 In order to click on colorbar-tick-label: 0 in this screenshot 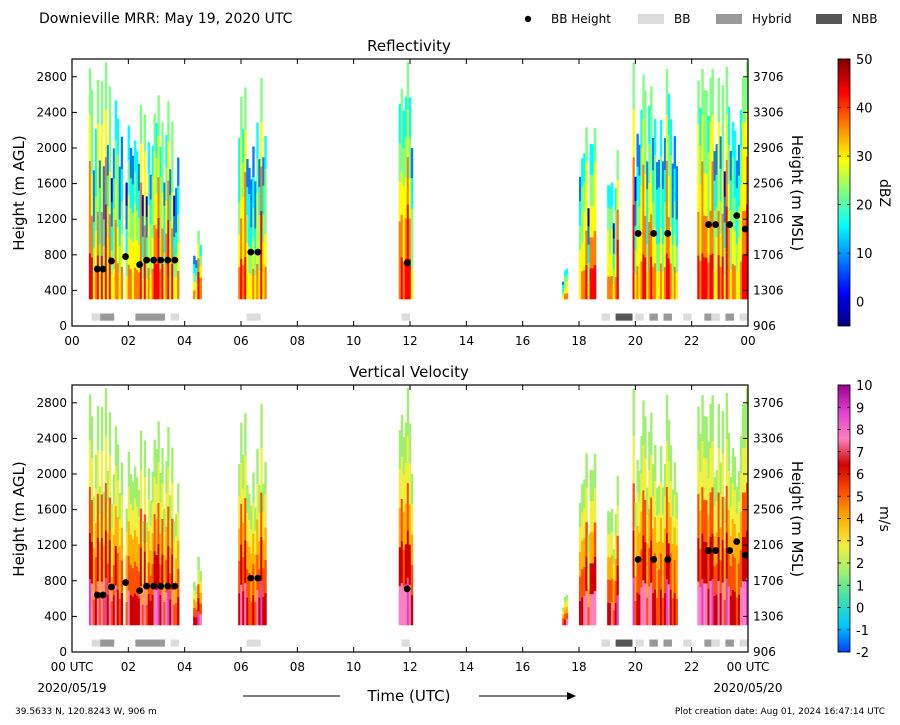, I will do `click(860, 609)`.